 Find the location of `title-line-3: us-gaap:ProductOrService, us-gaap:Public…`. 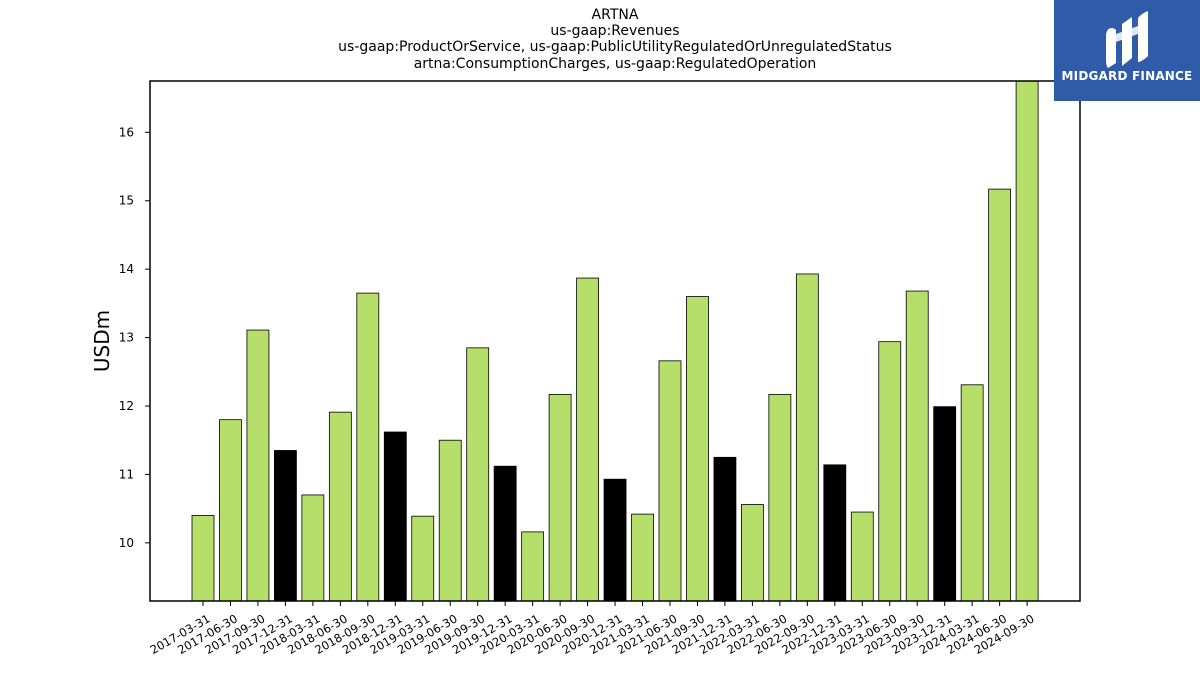

title-line-3: us-gaap:ProductOrService, us-gaap:Public… is located at coordinates (615, 47).